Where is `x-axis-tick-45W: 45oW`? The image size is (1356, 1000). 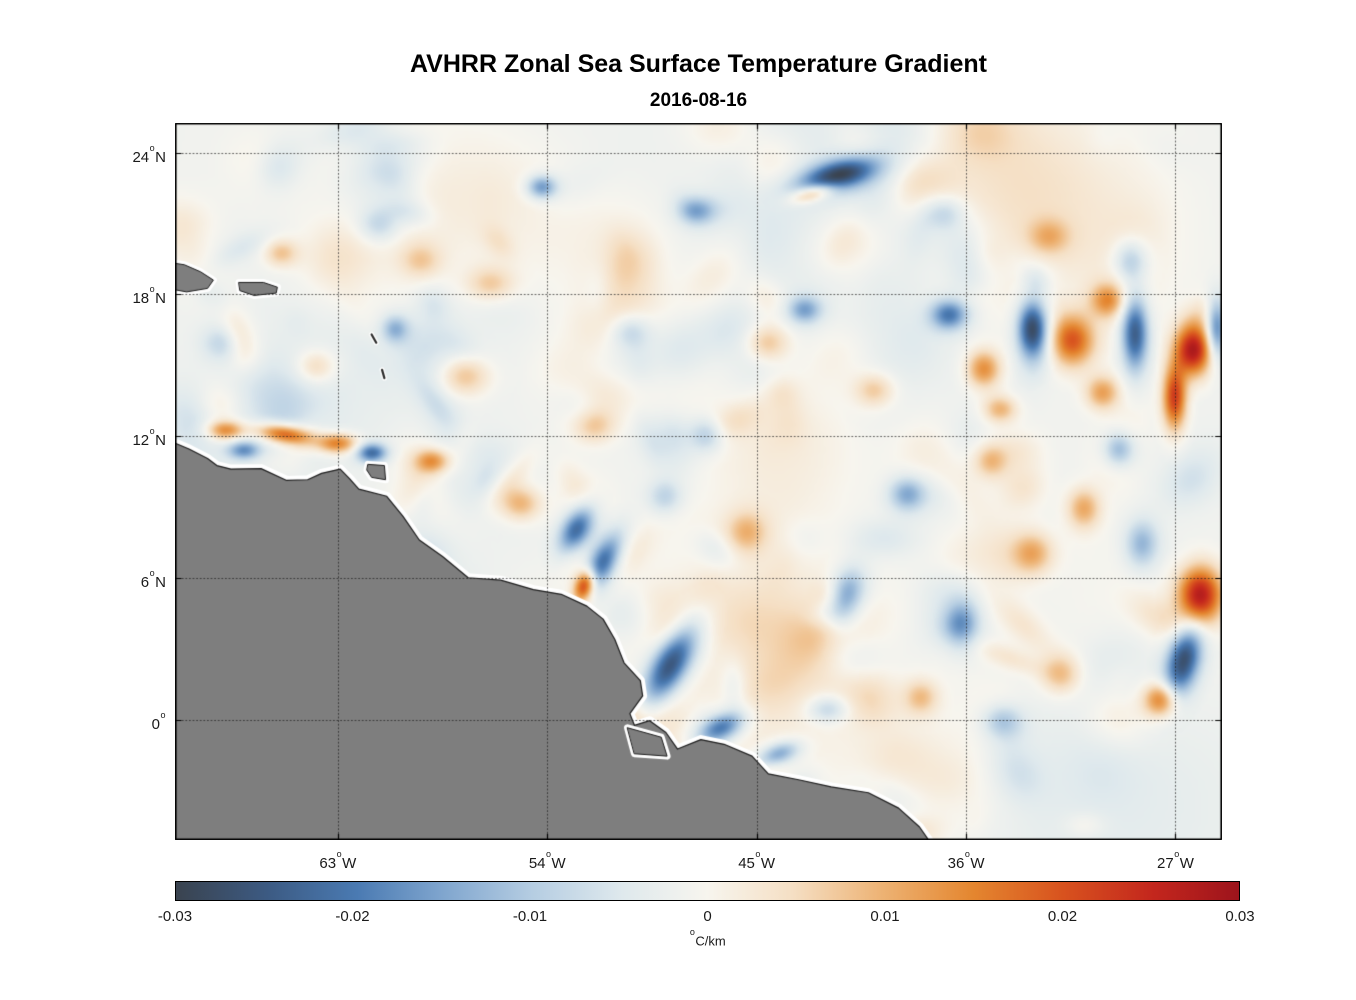 x-axis-tick-45W: 45oW is located at coordinates (757, 860).